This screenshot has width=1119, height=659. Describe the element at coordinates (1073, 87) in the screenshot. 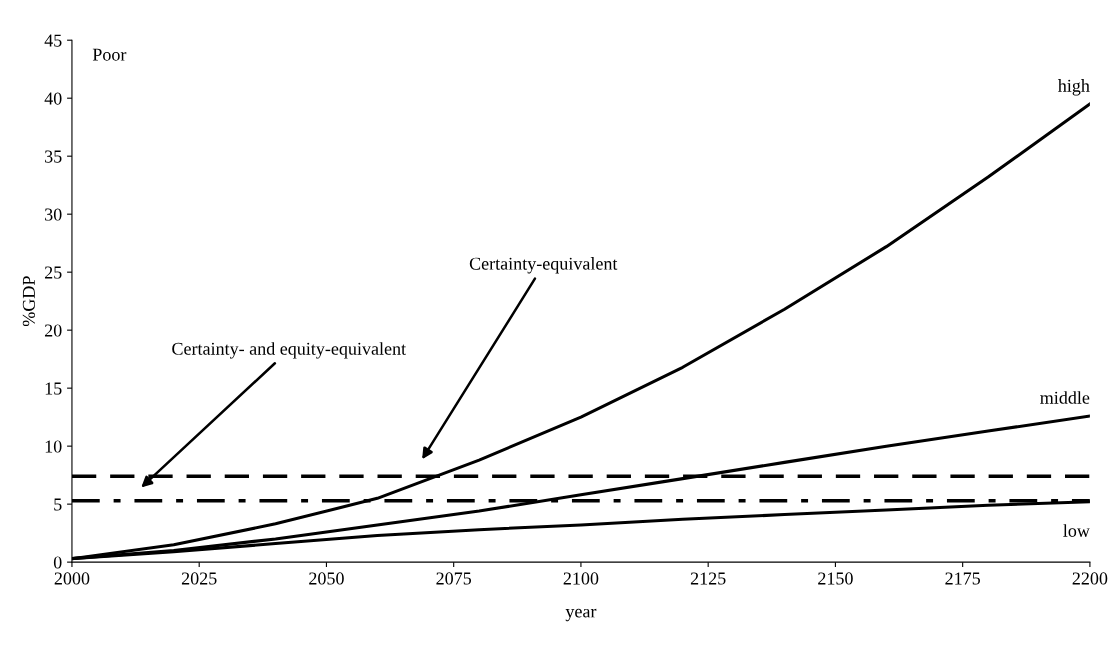

I see `series-label: high` at that location.